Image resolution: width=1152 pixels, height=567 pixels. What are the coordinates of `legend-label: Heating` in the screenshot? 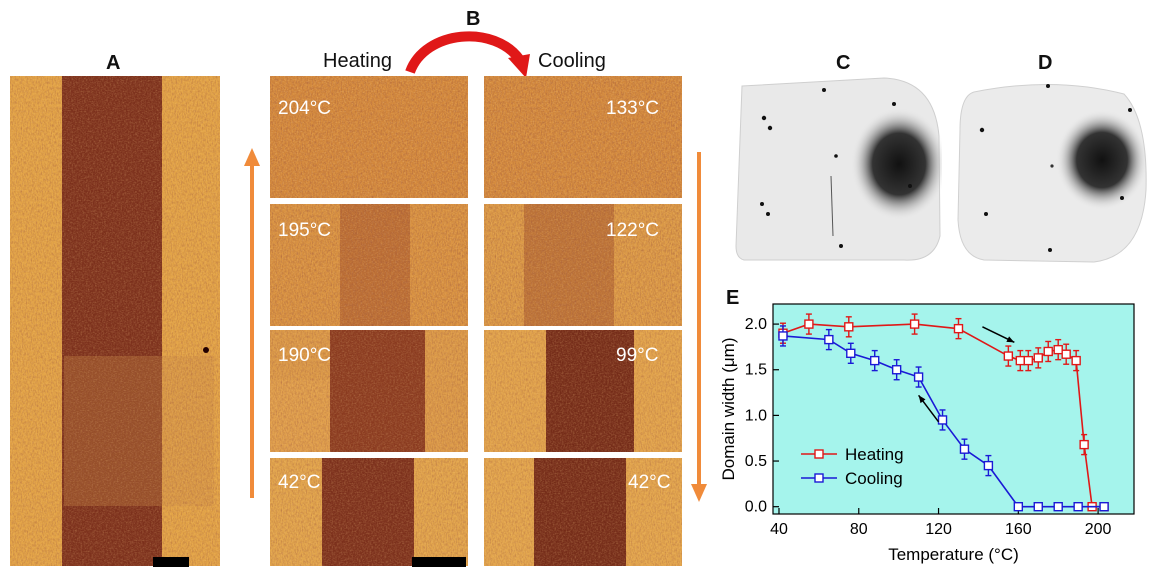 It's located at (874, 454).